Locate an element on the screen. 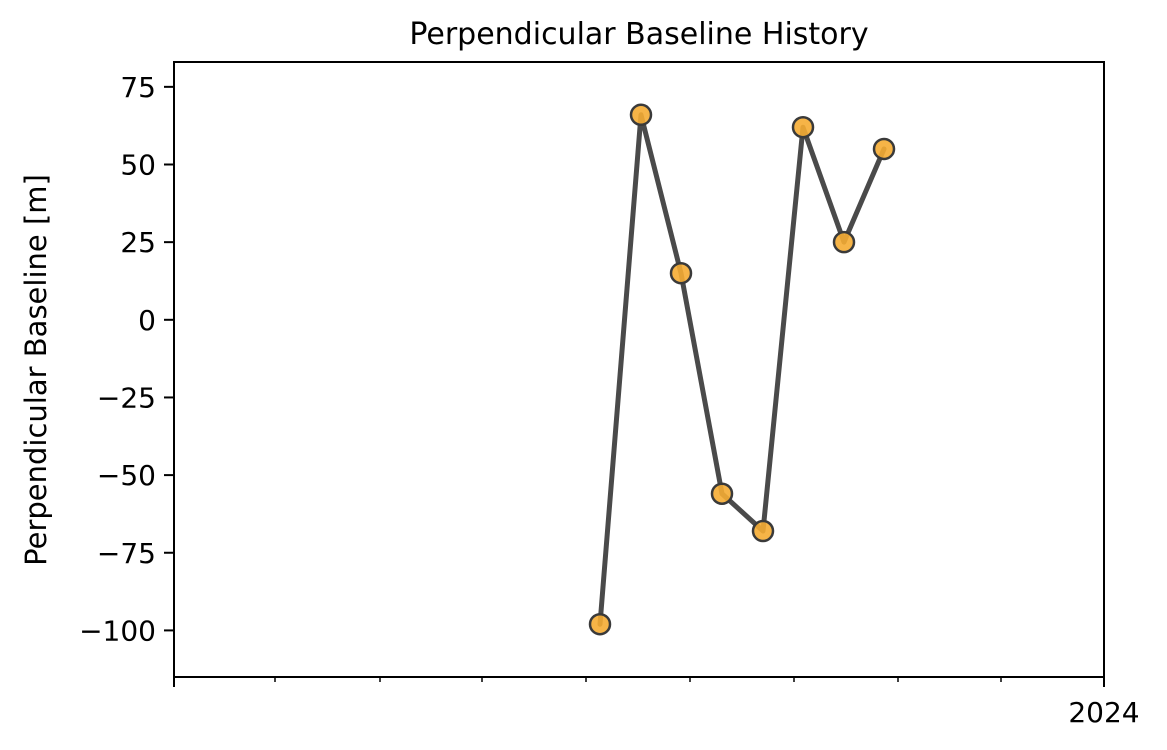 The width and height of the screenshot is (1167, 750). y-tick-label: −50 is located at coordinates (126, 475).